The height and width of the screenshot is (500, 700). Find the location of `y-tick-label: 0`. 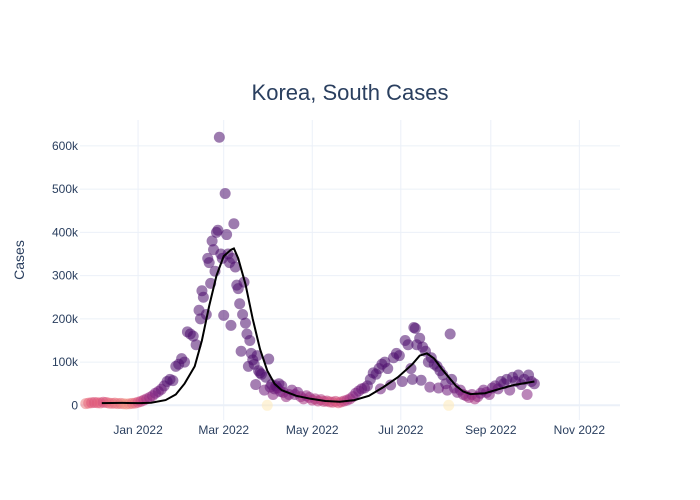

y-tick-label: 0 is located at coordinates (74, 405).